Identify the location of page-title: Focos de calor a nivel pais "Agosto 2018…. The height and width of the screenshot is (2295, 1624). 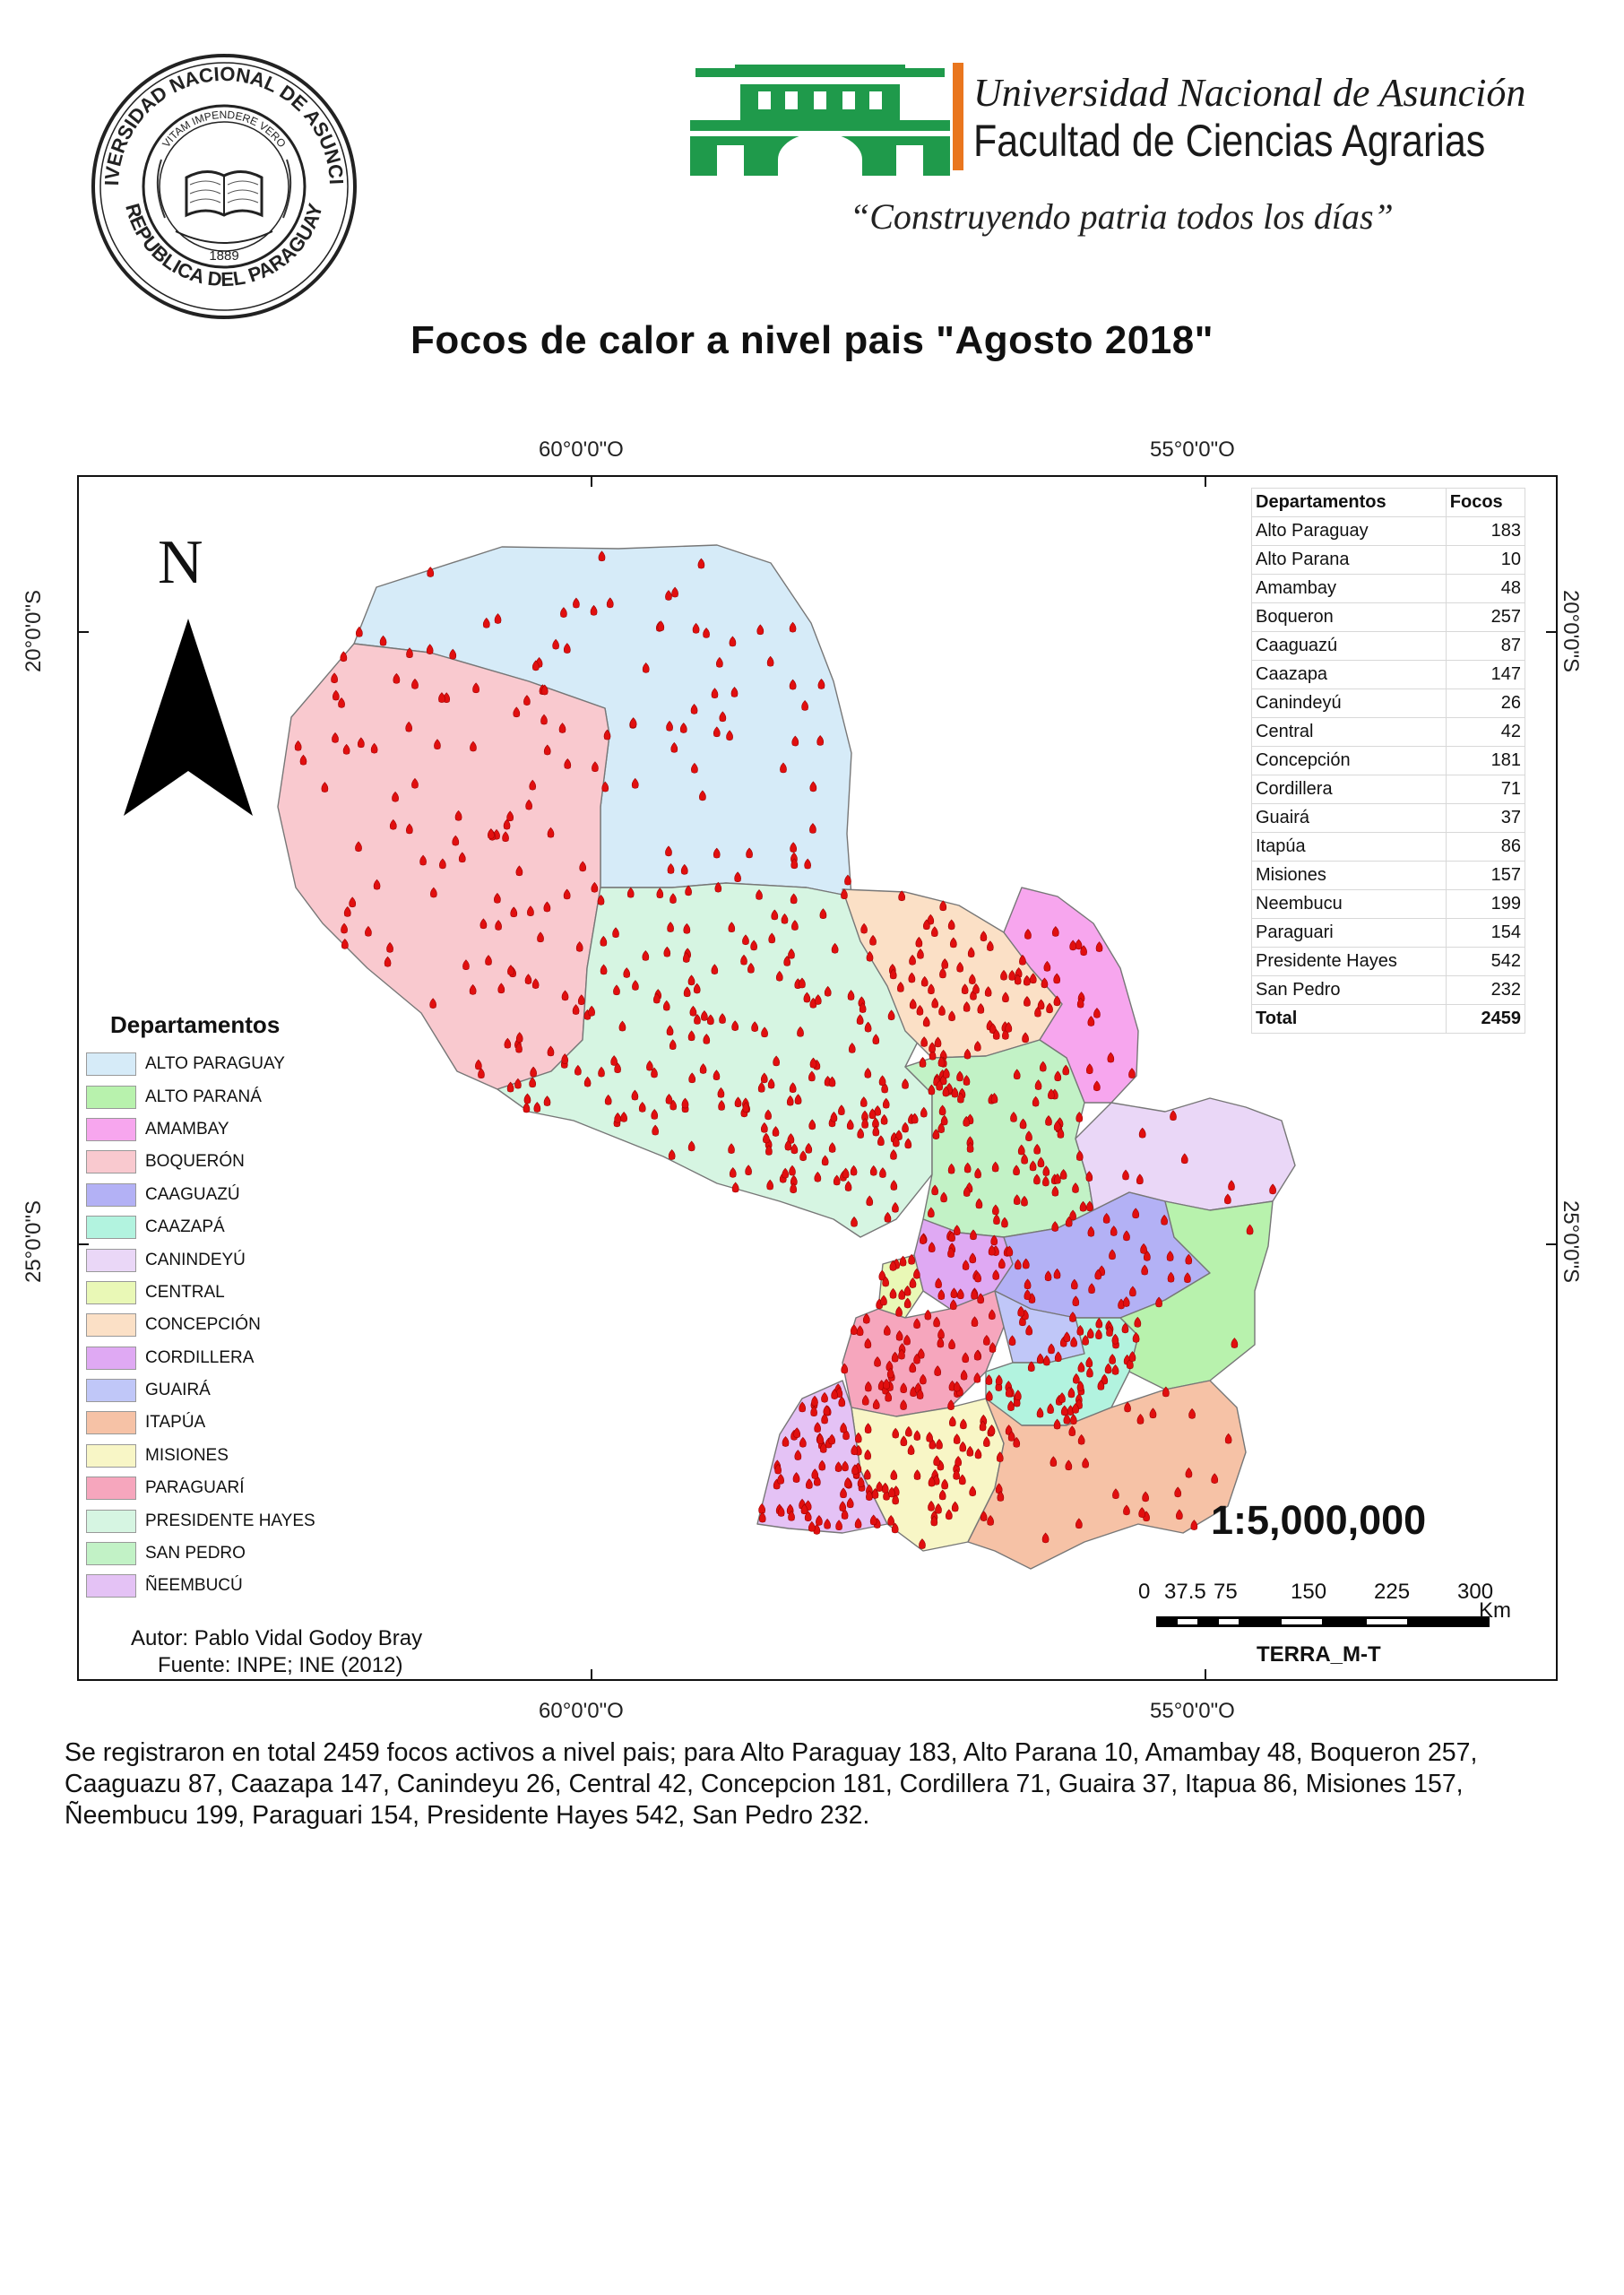
(812, 340).